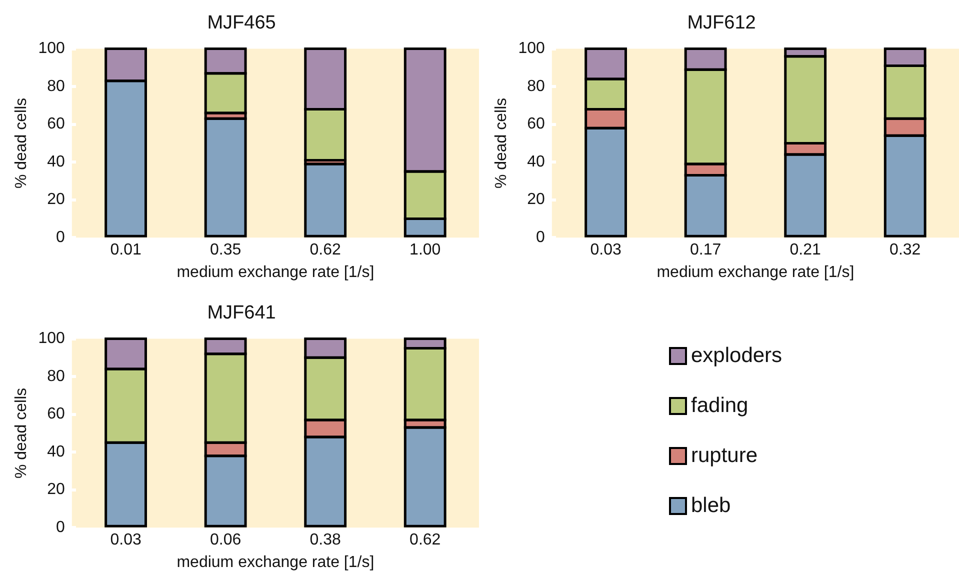 The width and height of the screenshot is (959, 572). I want to click on legend-label: bleb, so click(711, 506).